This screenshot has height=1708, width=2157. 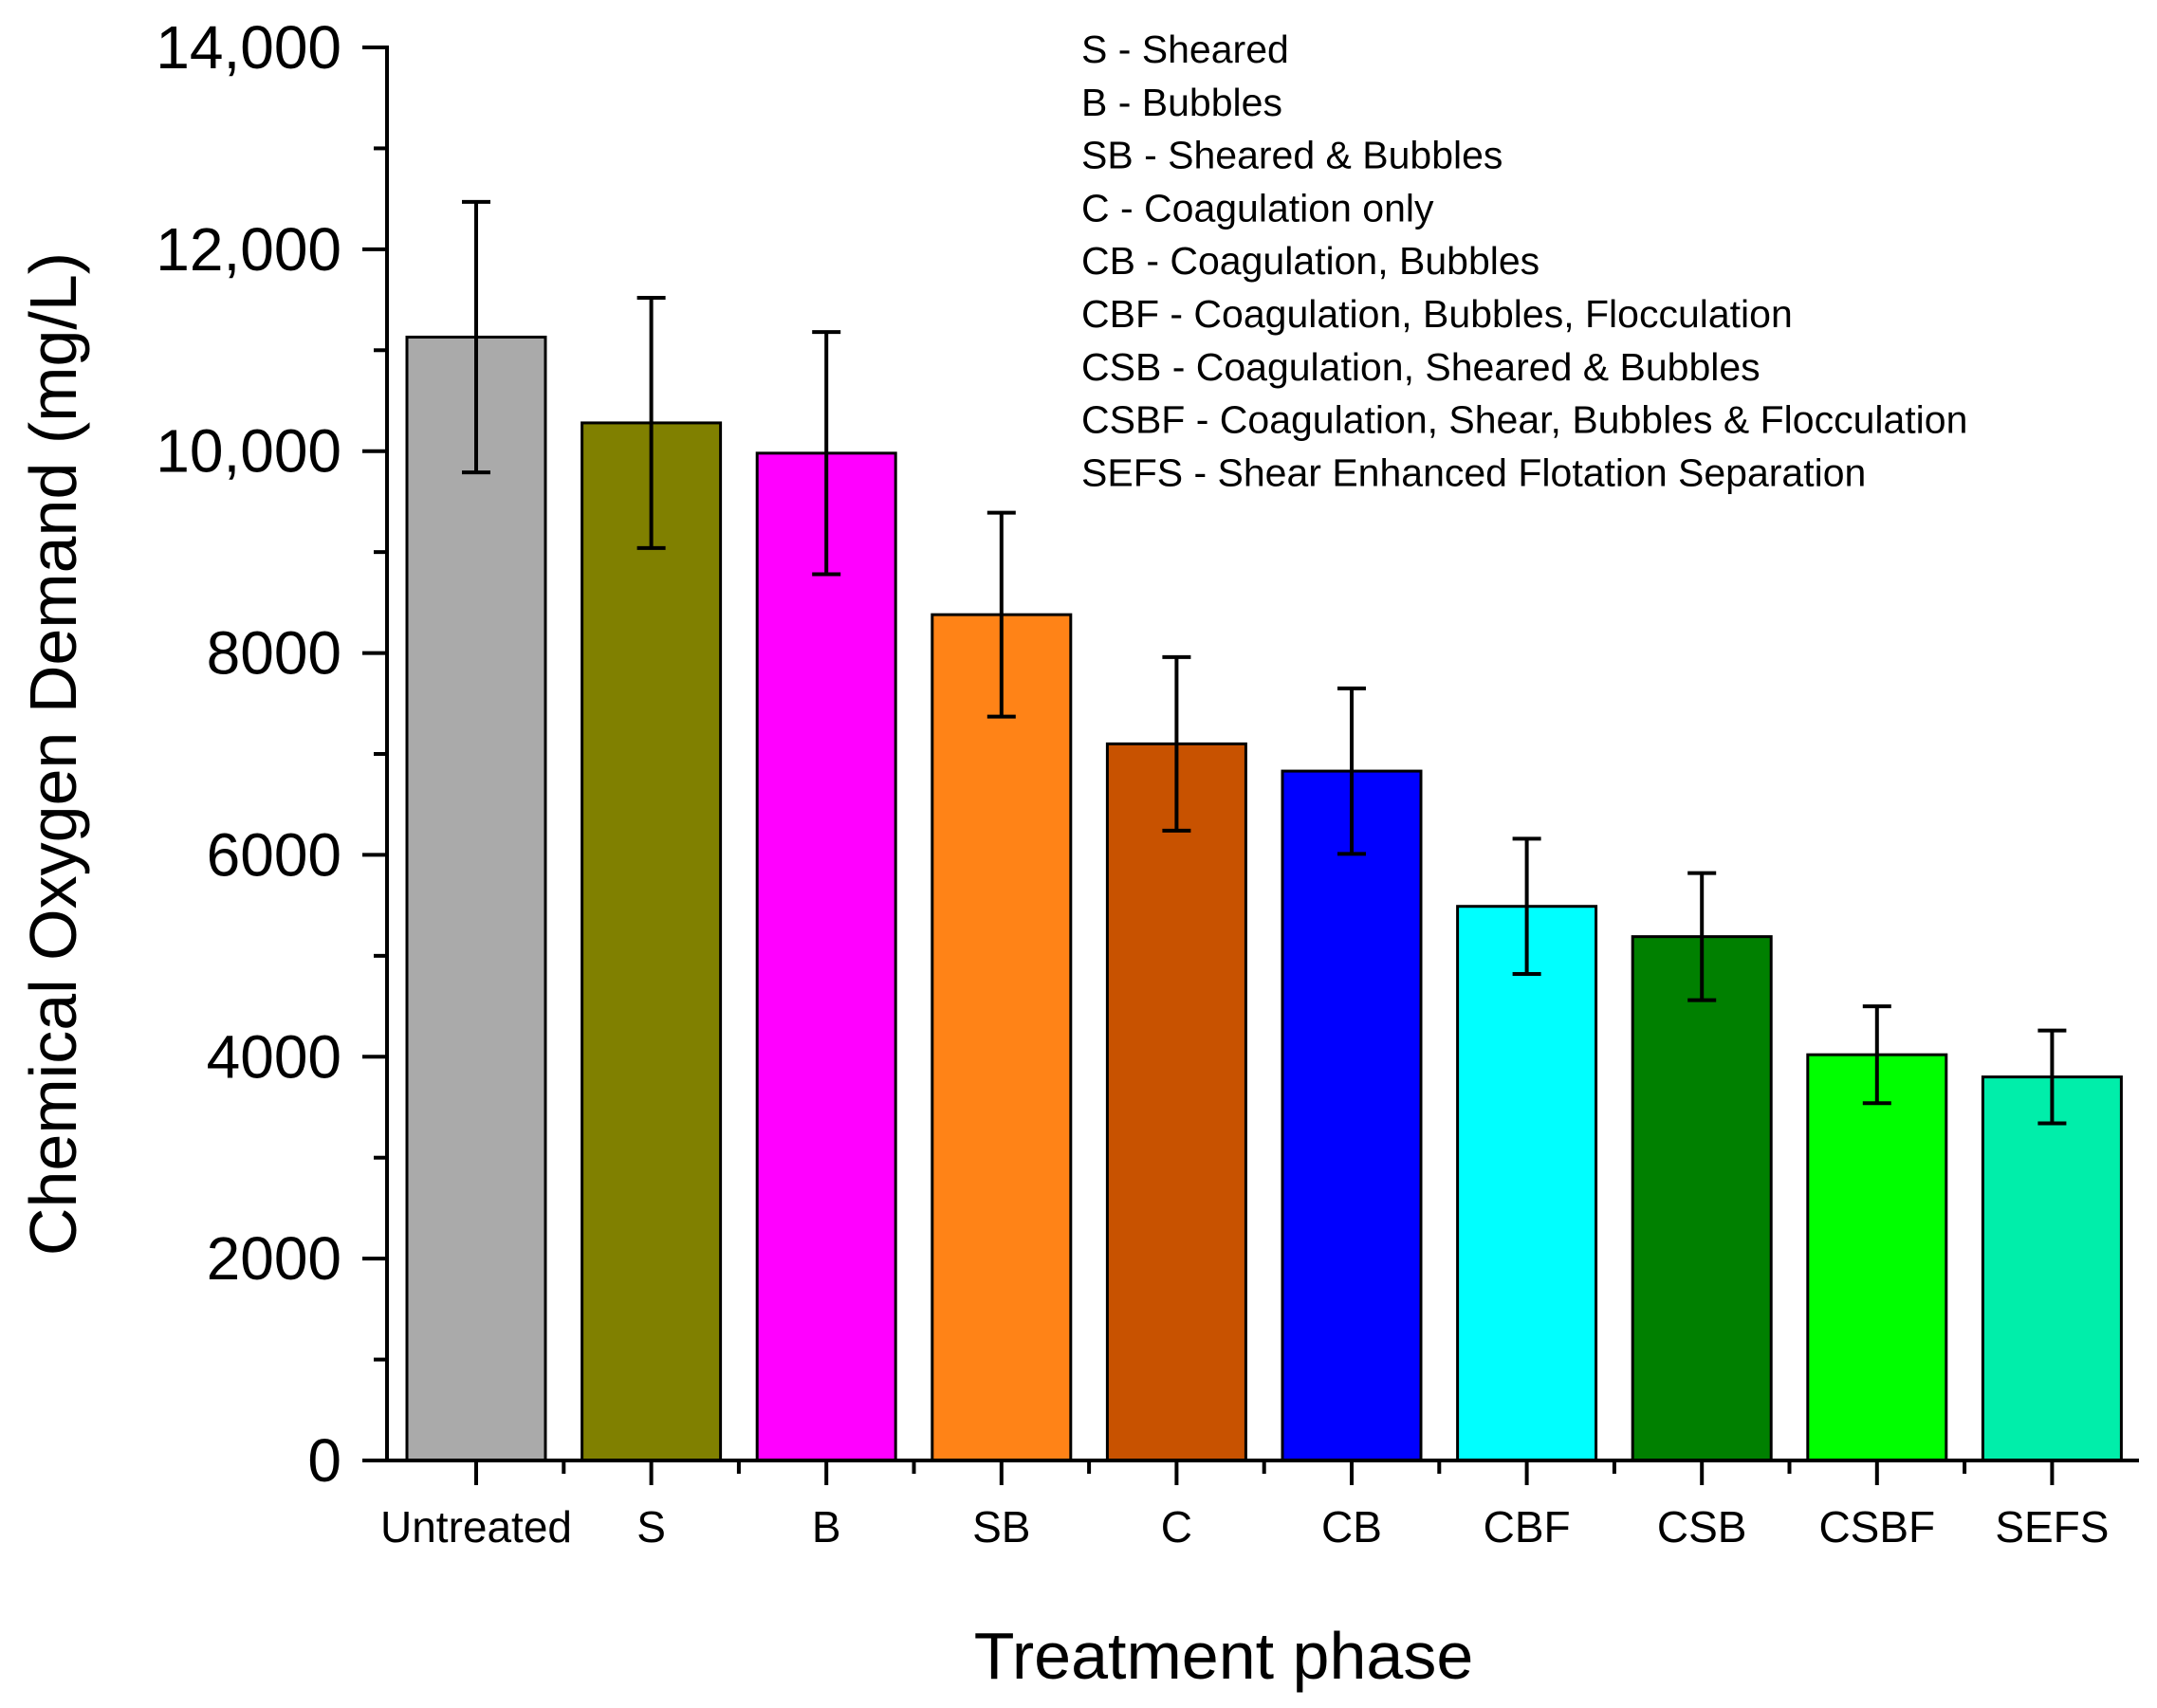 I want to click on y-tick-label: 8000, so click(x=274, y=653).